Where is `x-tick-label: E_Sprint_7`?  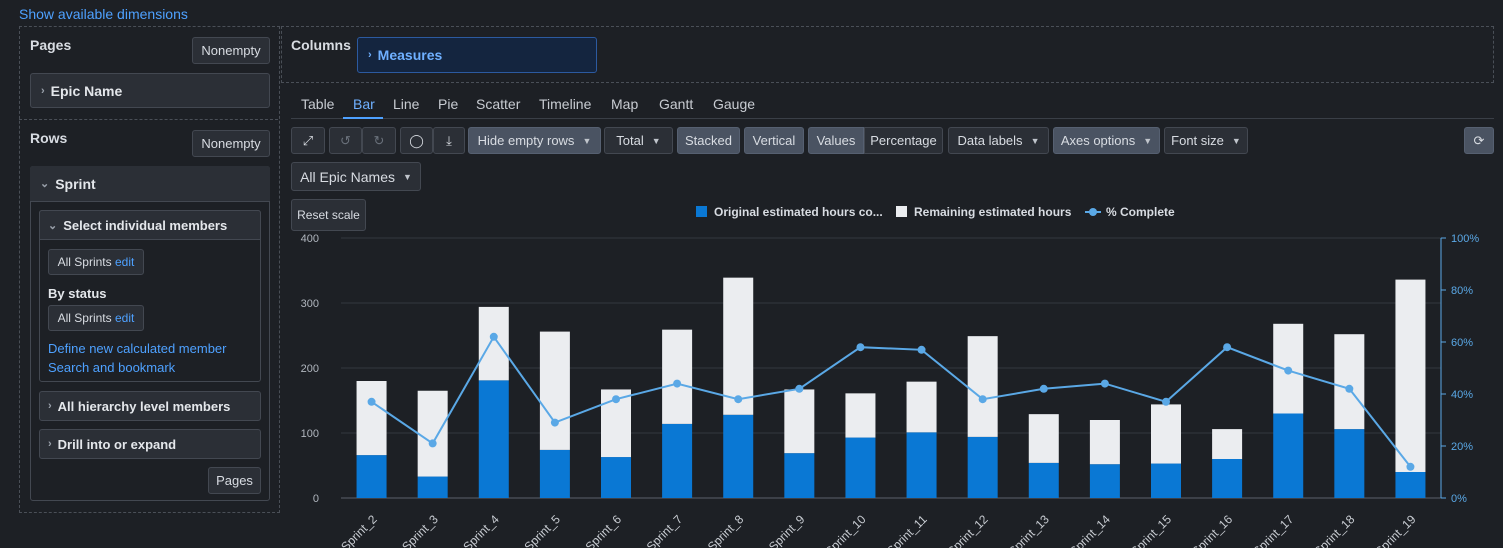
x-tick-label: E_Sprint_7 is located at coordinates (659, 530).